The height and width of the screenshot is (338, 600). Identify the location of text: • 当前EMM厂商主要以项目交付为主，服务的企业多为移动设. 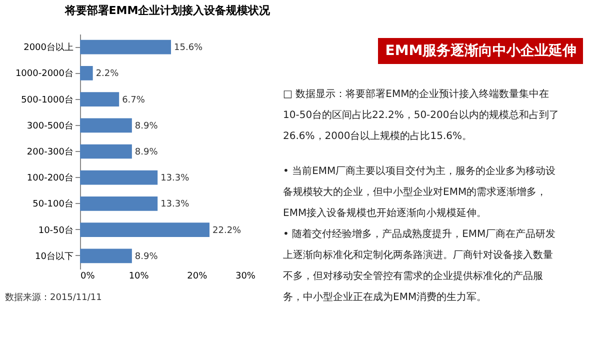
(419, 171).